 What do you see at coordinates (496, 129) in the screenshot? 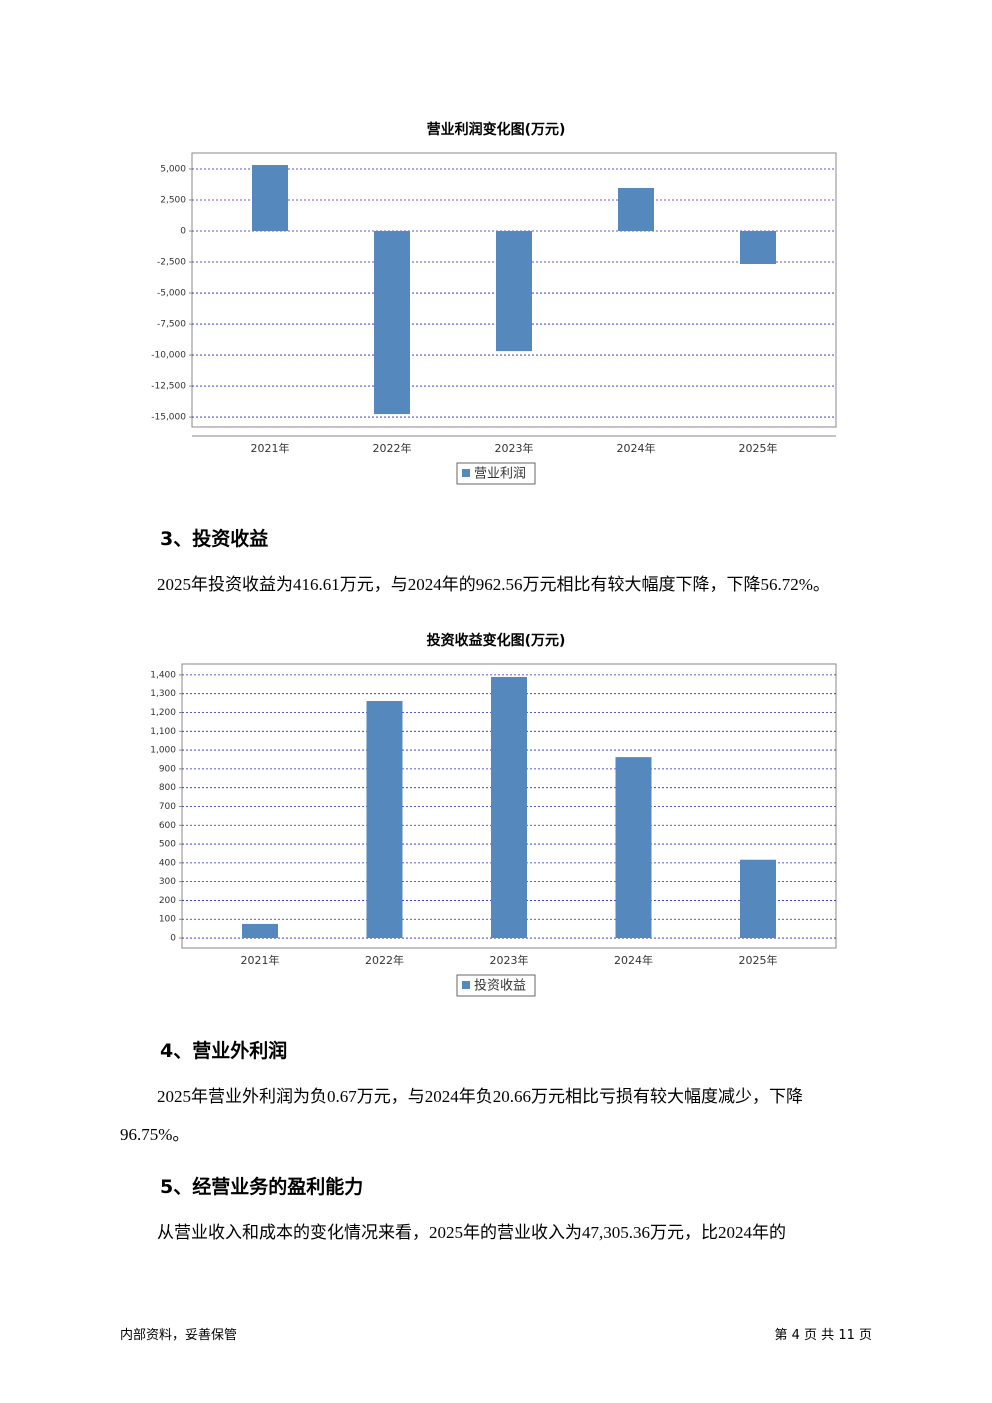
I see `chart-title: 营业利润变化图(万元)` at bounding box center [496, 129].